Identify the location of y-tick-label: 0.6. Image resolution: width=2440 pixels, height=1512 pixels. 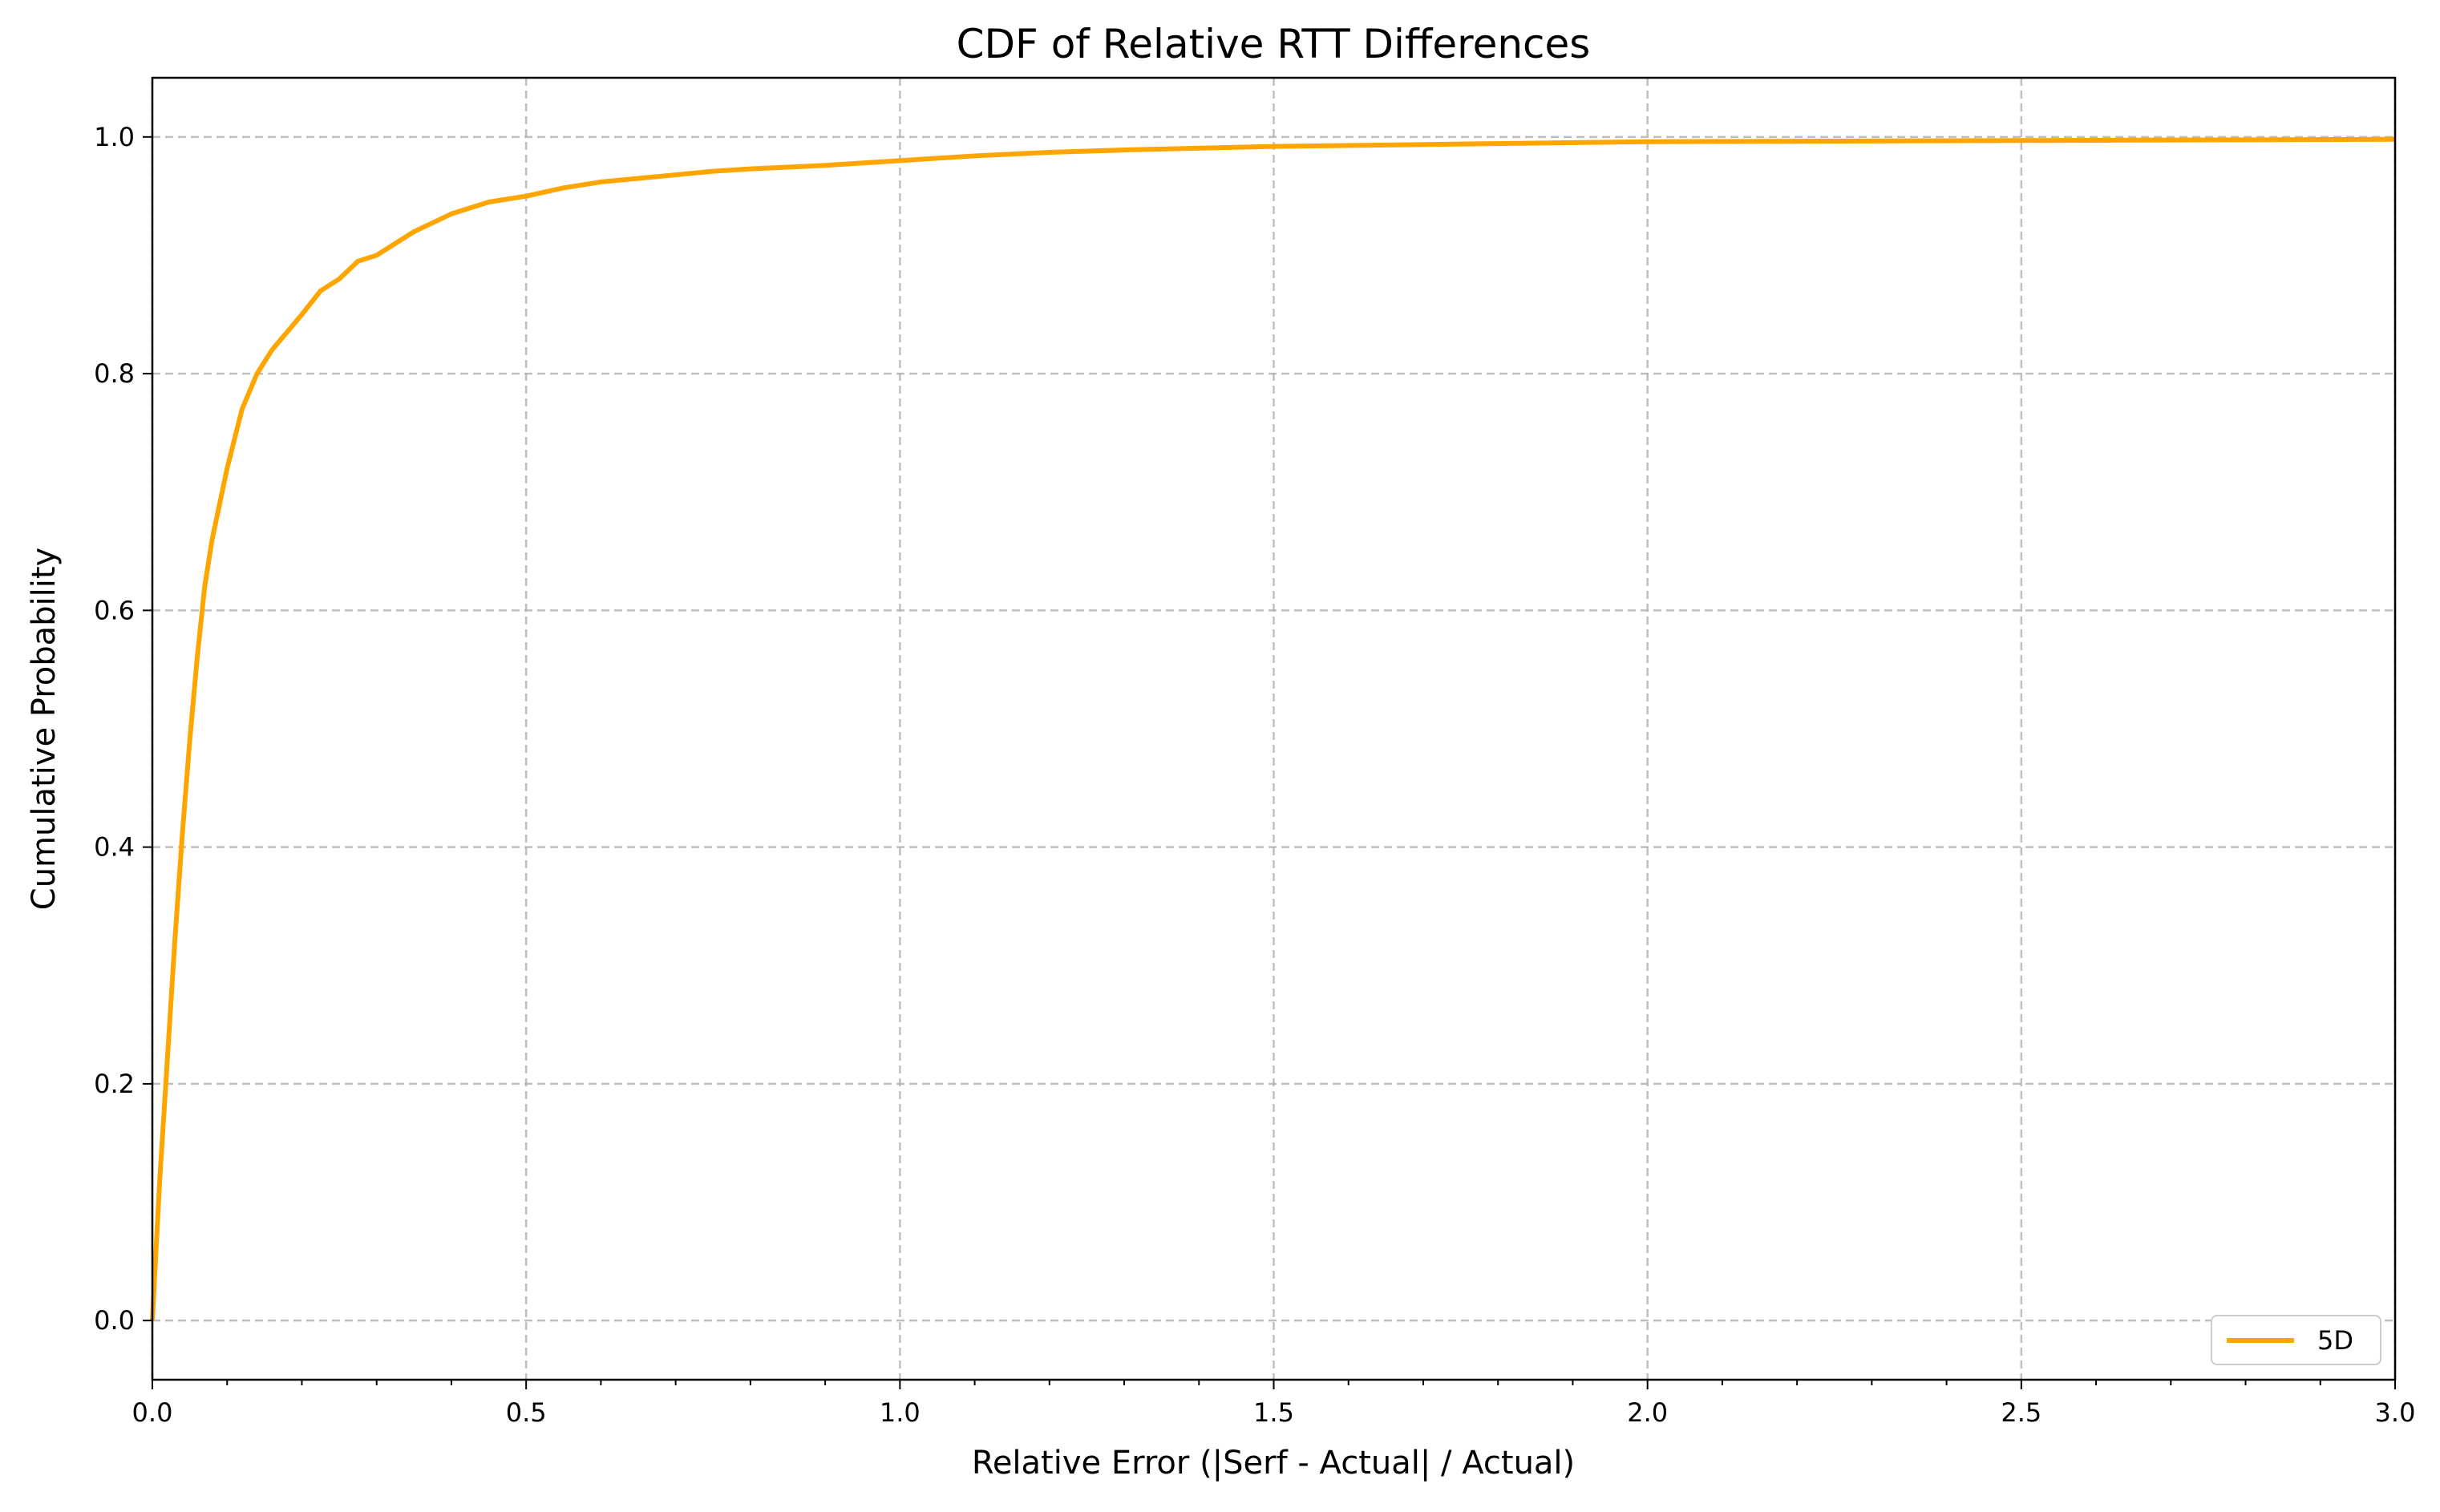
(114, 610).